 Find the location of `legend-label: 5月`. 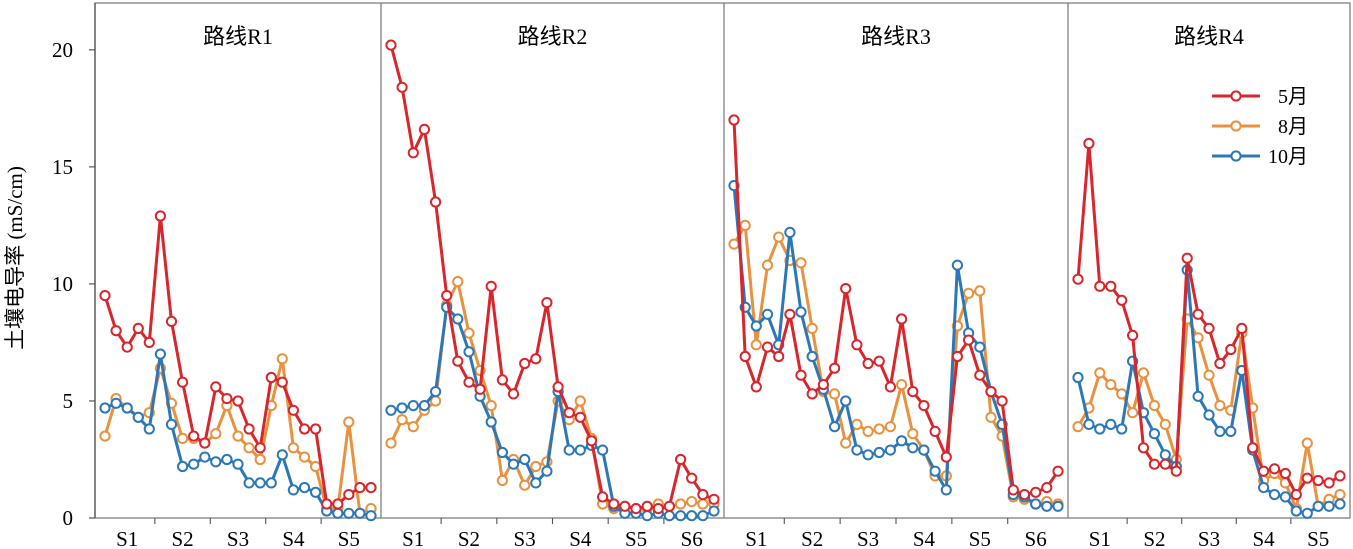

legend-label: 5月 is located at coordinates (1293, 97).